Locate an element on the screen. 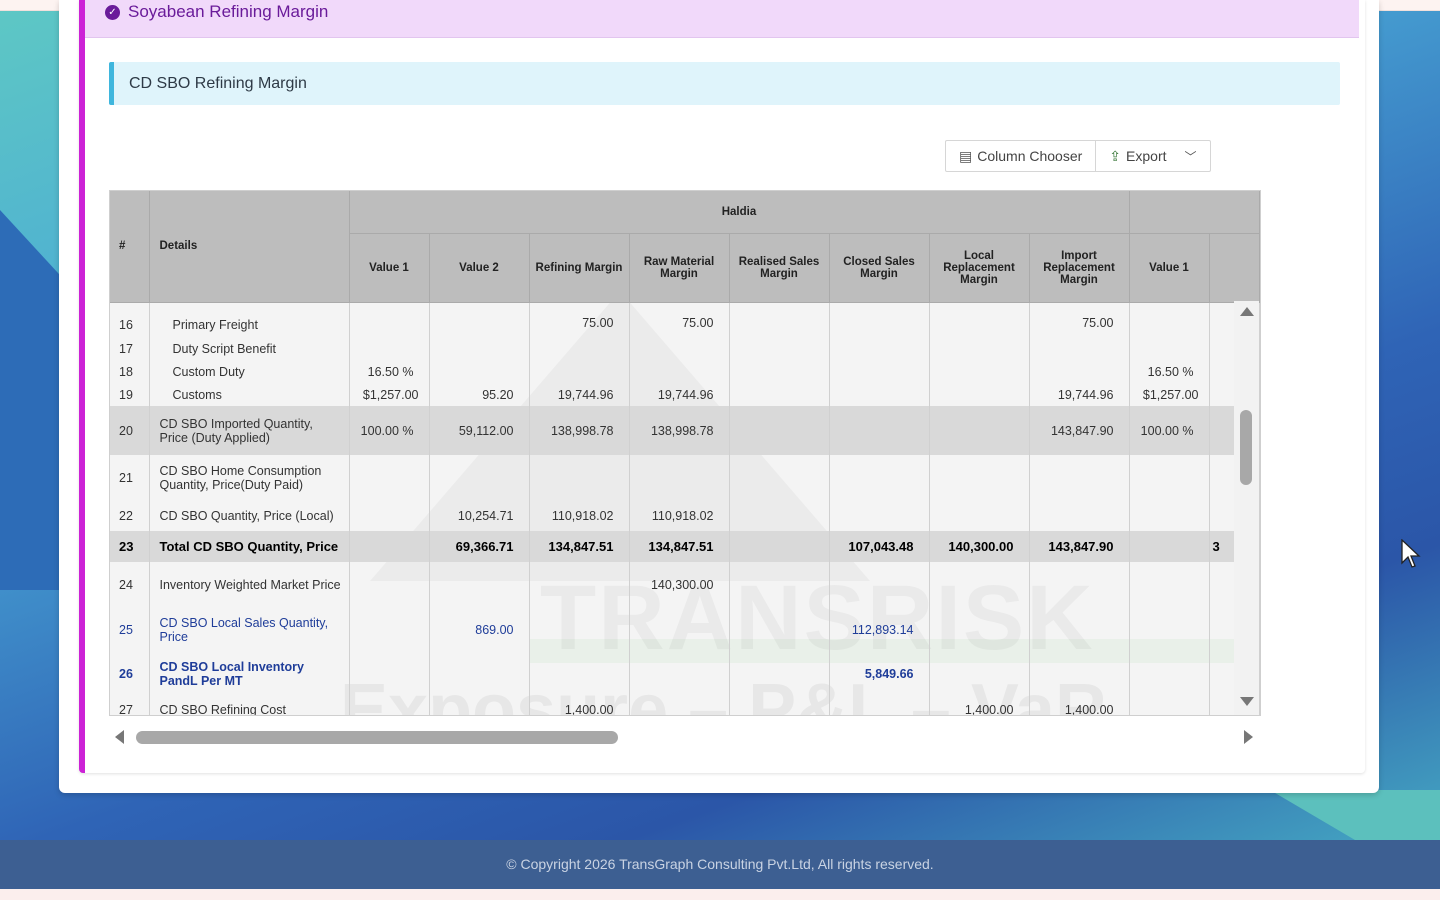  cell-closed-sales-margin: 112,893.14 is located at coordinates (879, 630).